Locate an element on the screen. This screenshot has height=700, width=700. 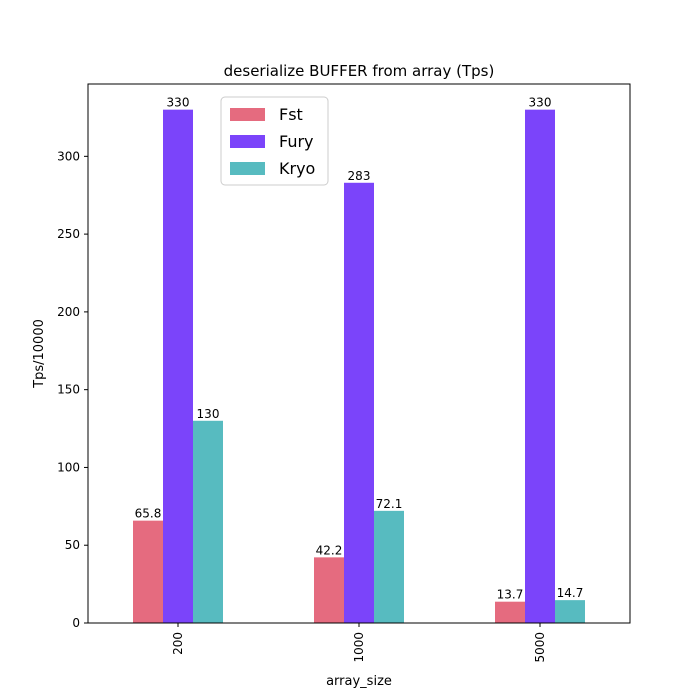
y-tick-label: 150 is located at coordinates (68, 390).